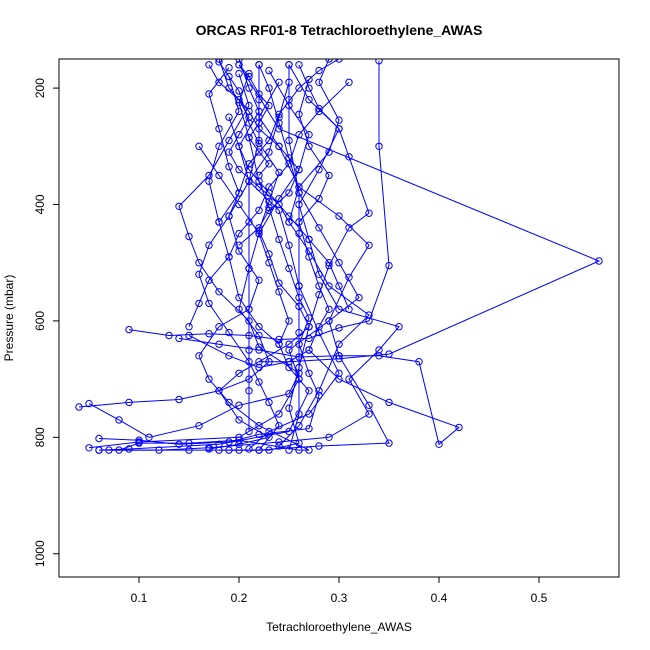 Image resolution: width=650 pixels, height=650 pixels. What do you see at coordinates (339, 30) in the screenshot?
I see `chart-title: ORCAS RF01-8 Tetrachloroethylene_AWAS` at bounding box center [339, 30].